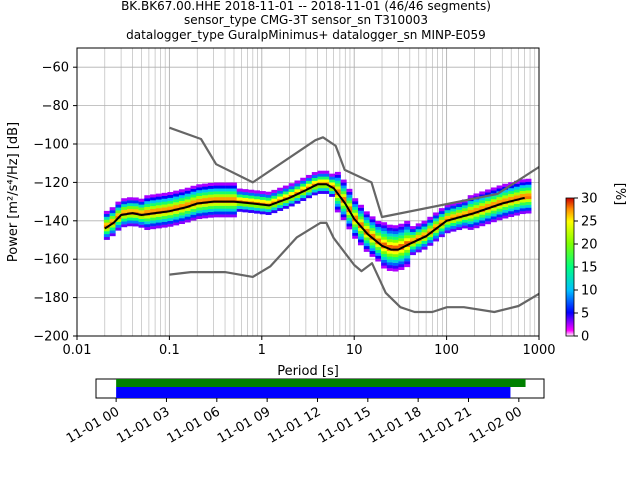 This screenshot has width=640, height=480. Describe the element at coordinates (169, 350) in the screenshot. I see `x-tick-label: 0.1` at that location.